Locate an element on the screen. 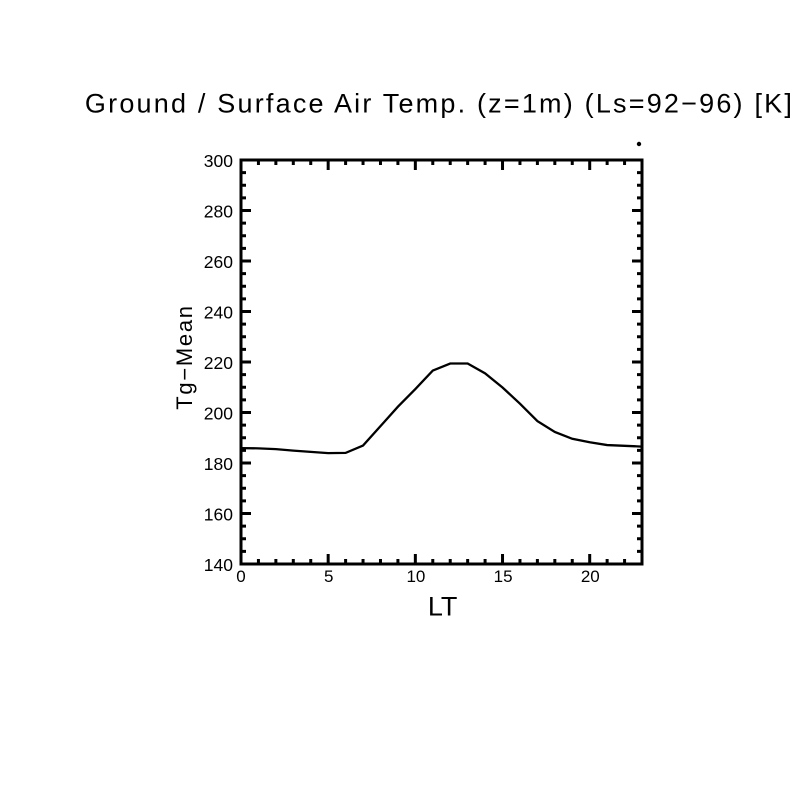 The width and height of the screenshot is (804, 804). svg-text: 15 is located at coordinates (503, 576).